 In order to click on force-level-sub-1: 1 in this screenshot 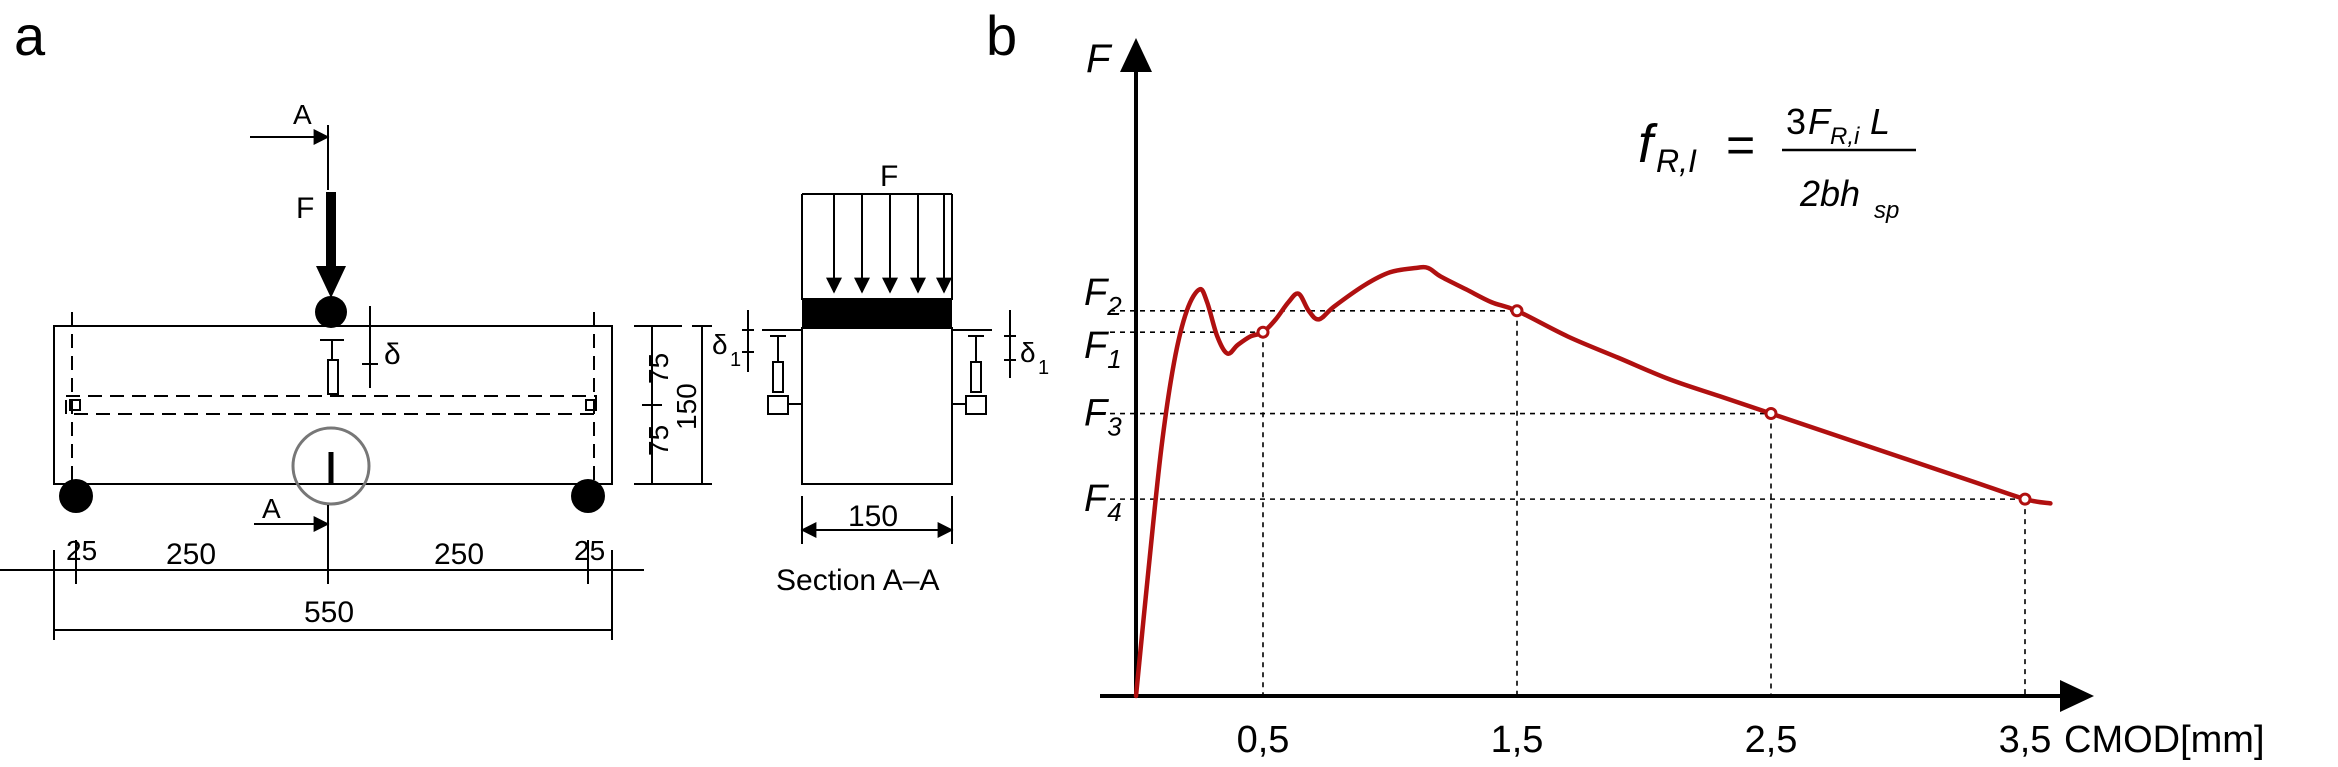, I will do `click(1114, 359)`.